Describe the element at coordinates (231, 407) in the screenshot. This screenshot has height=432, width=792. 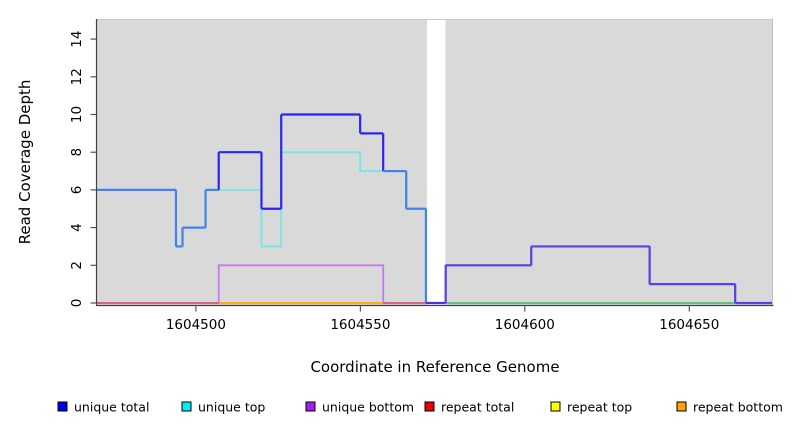
I see `legend-label: unique top` at that location.